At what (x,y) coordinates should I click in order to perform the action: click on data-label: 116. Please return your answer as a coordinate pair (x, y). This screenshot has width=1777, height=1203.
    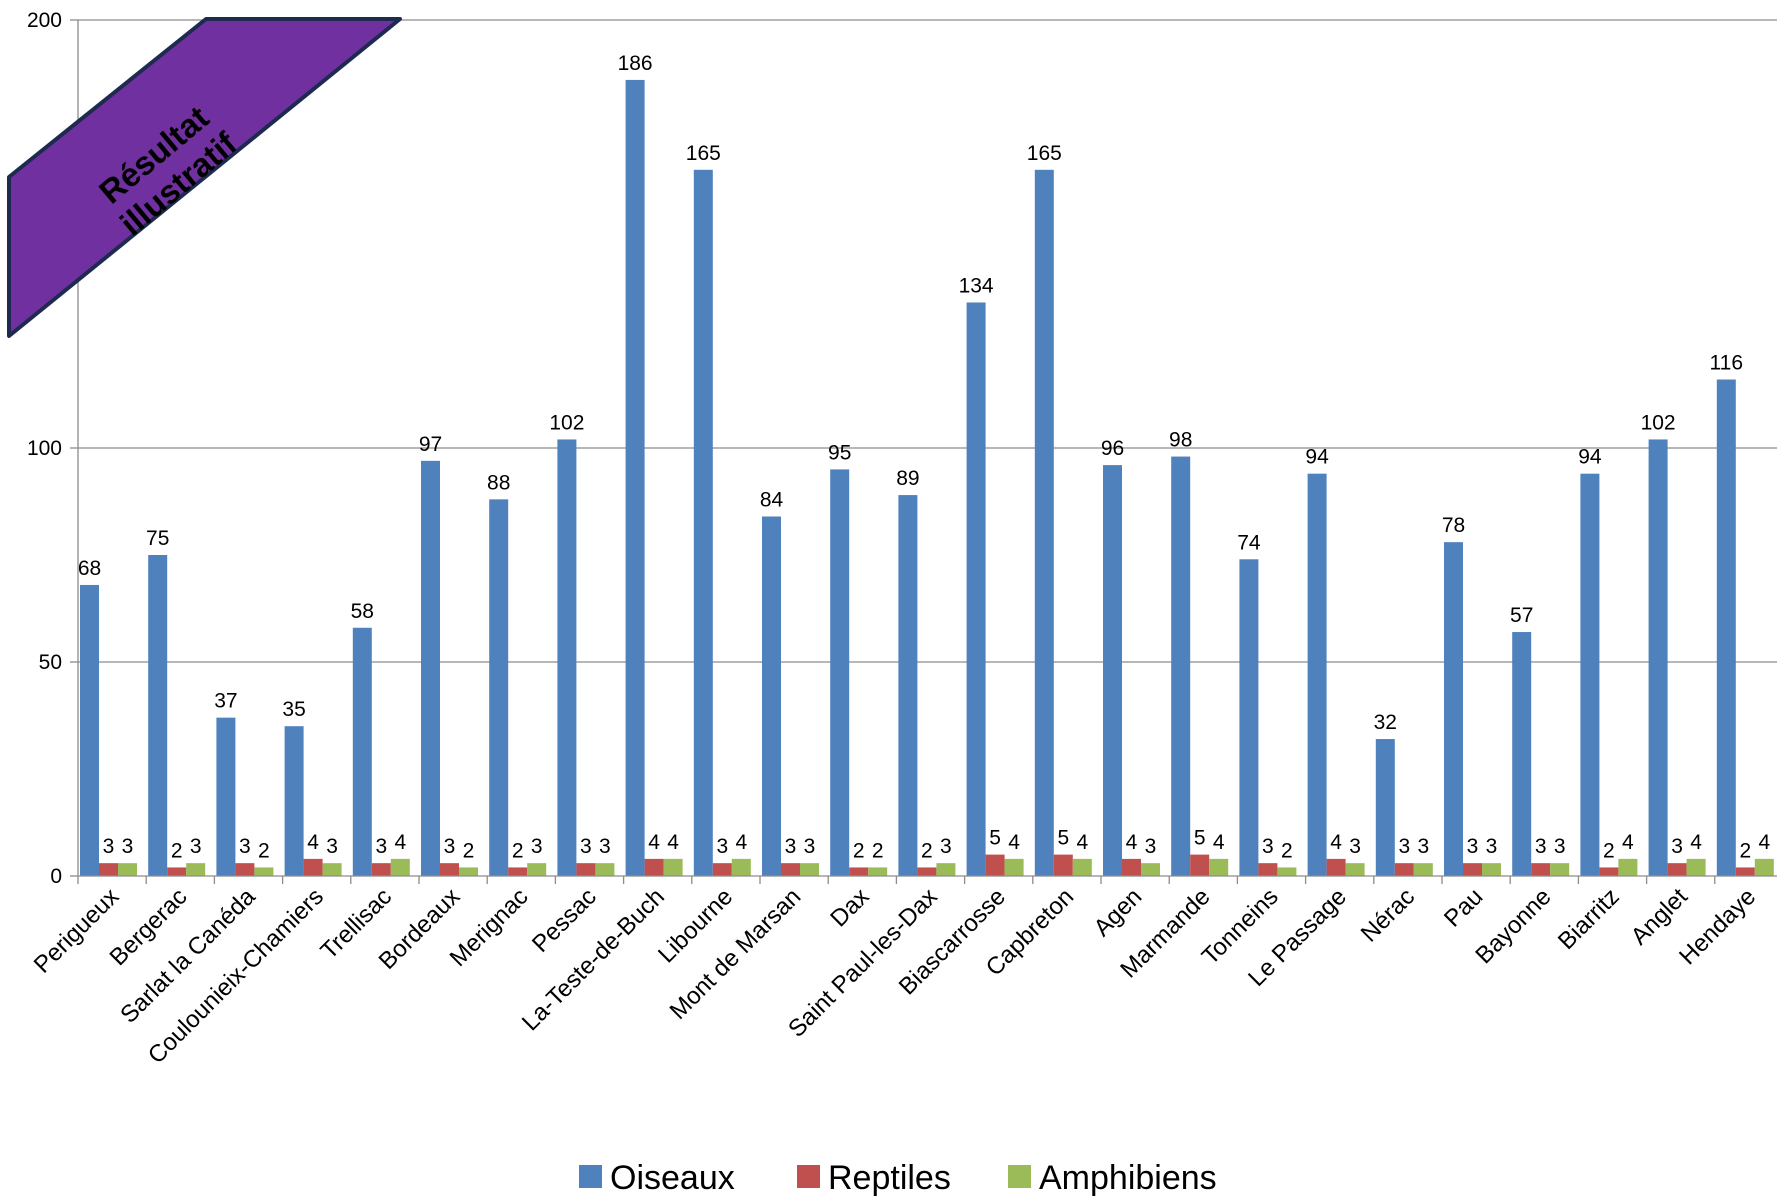
    Looking at the image, I should click on (1726, 363).